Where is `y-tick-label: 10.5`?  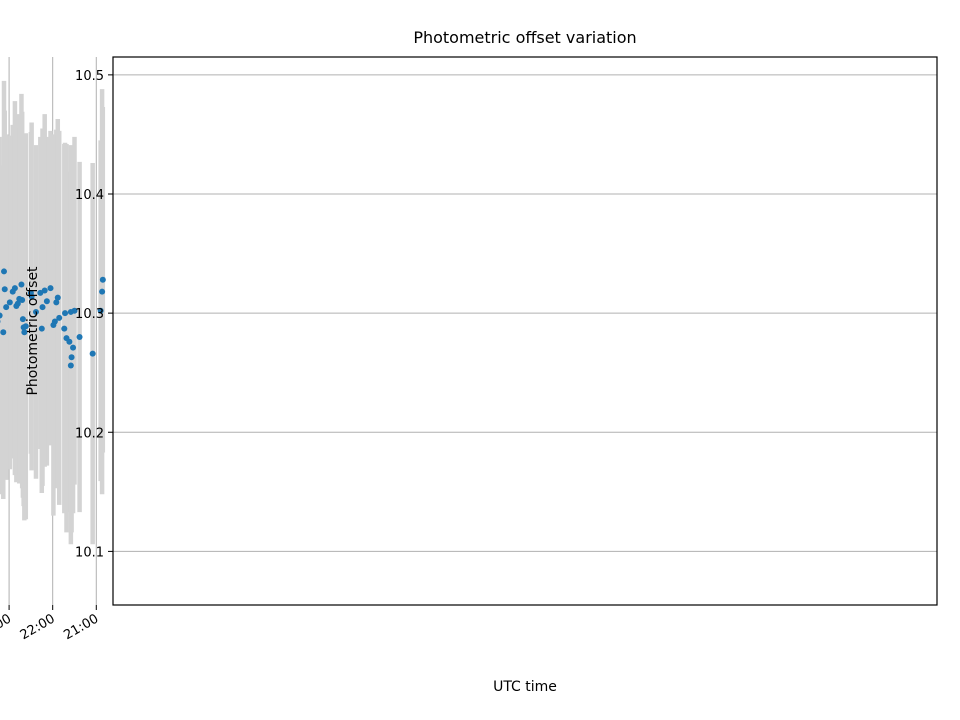
y-tick-label: 10.5 is located at coordinates (89, 76).